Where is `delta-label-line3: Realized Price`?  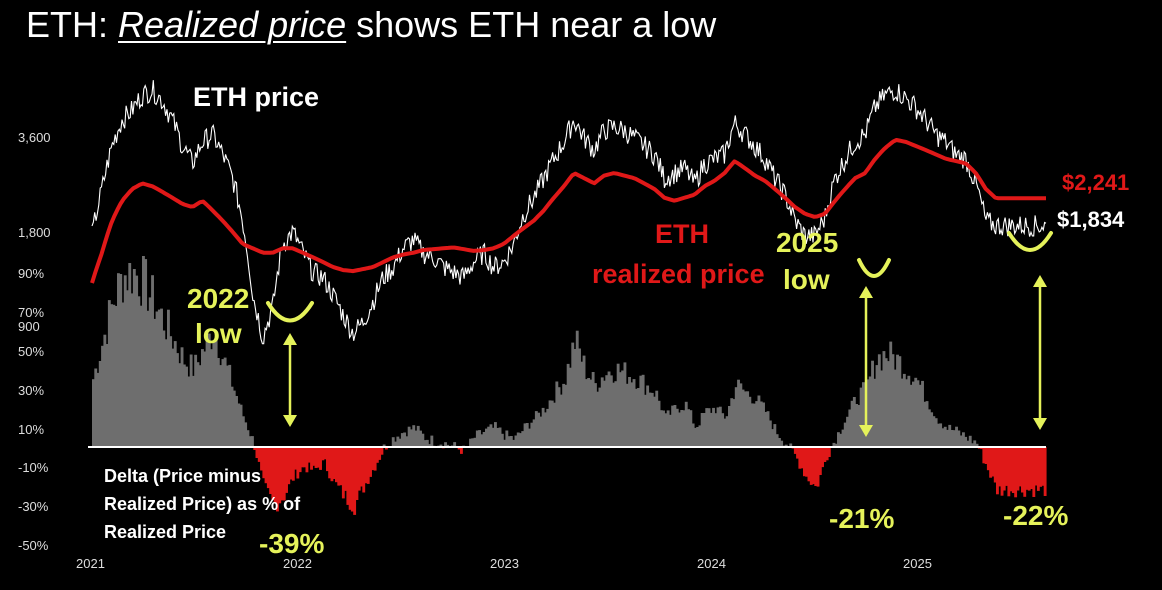
delta-label-line3: Realized Price is located at coordinates (165, 532).